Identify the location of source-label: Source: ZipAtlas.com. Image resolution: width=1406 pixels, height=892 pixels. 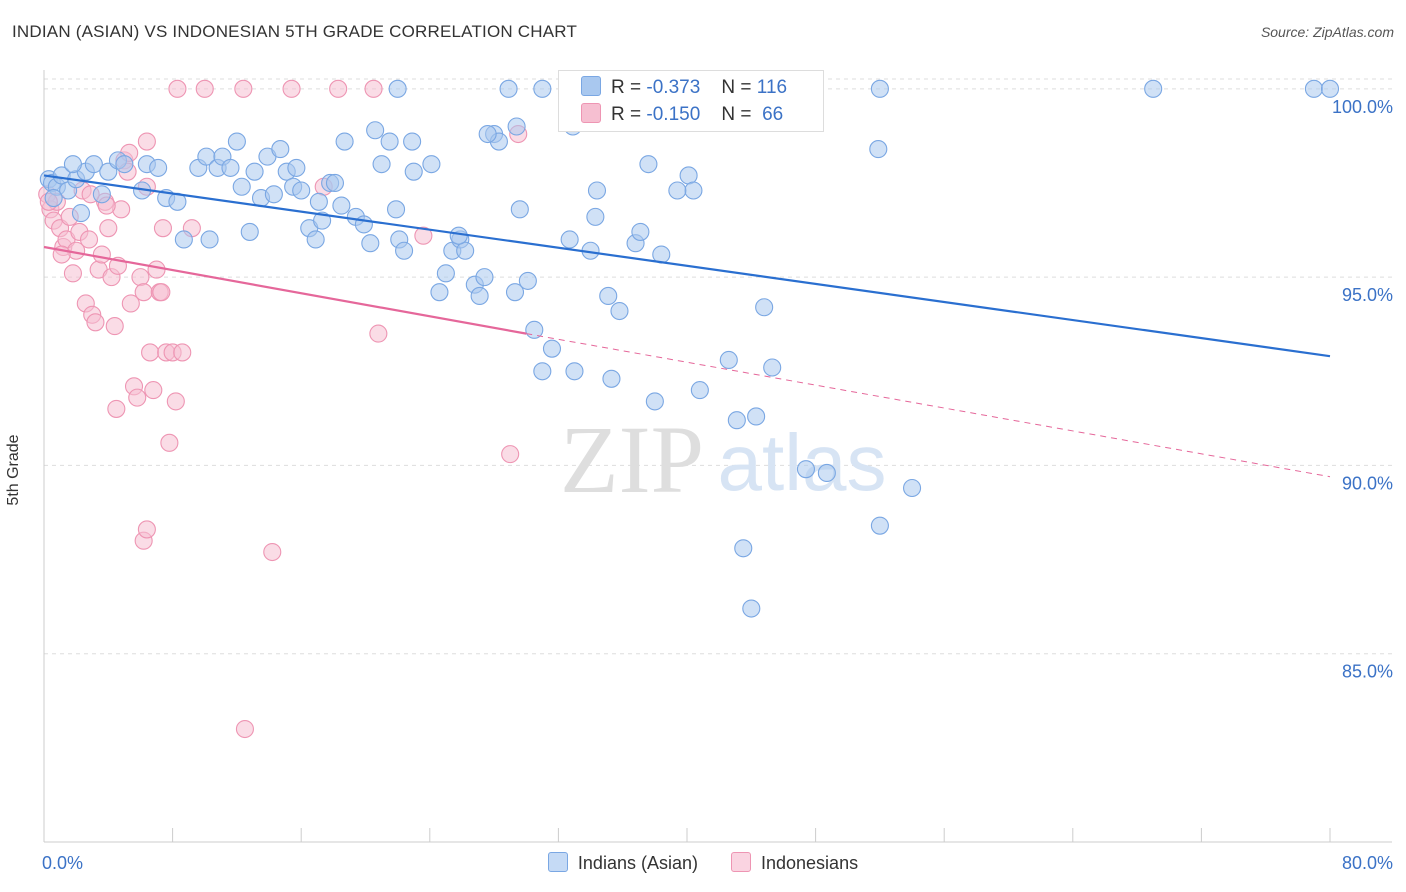
(1327, 32).